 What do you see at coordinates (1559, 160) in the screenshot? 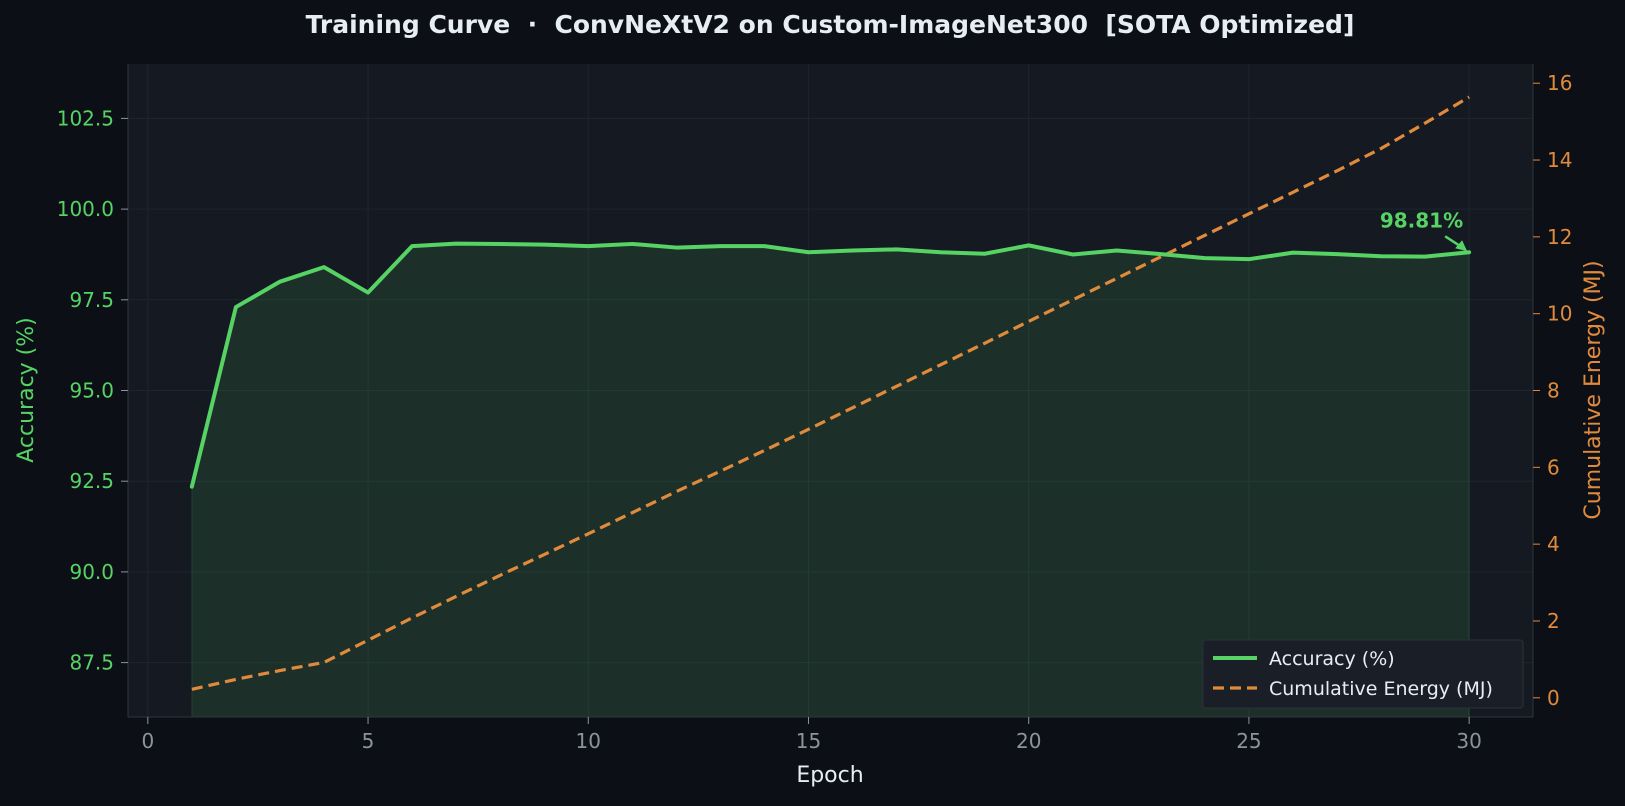
I see `y-right-tick-label: 14` at bounding box center [1559, 160].